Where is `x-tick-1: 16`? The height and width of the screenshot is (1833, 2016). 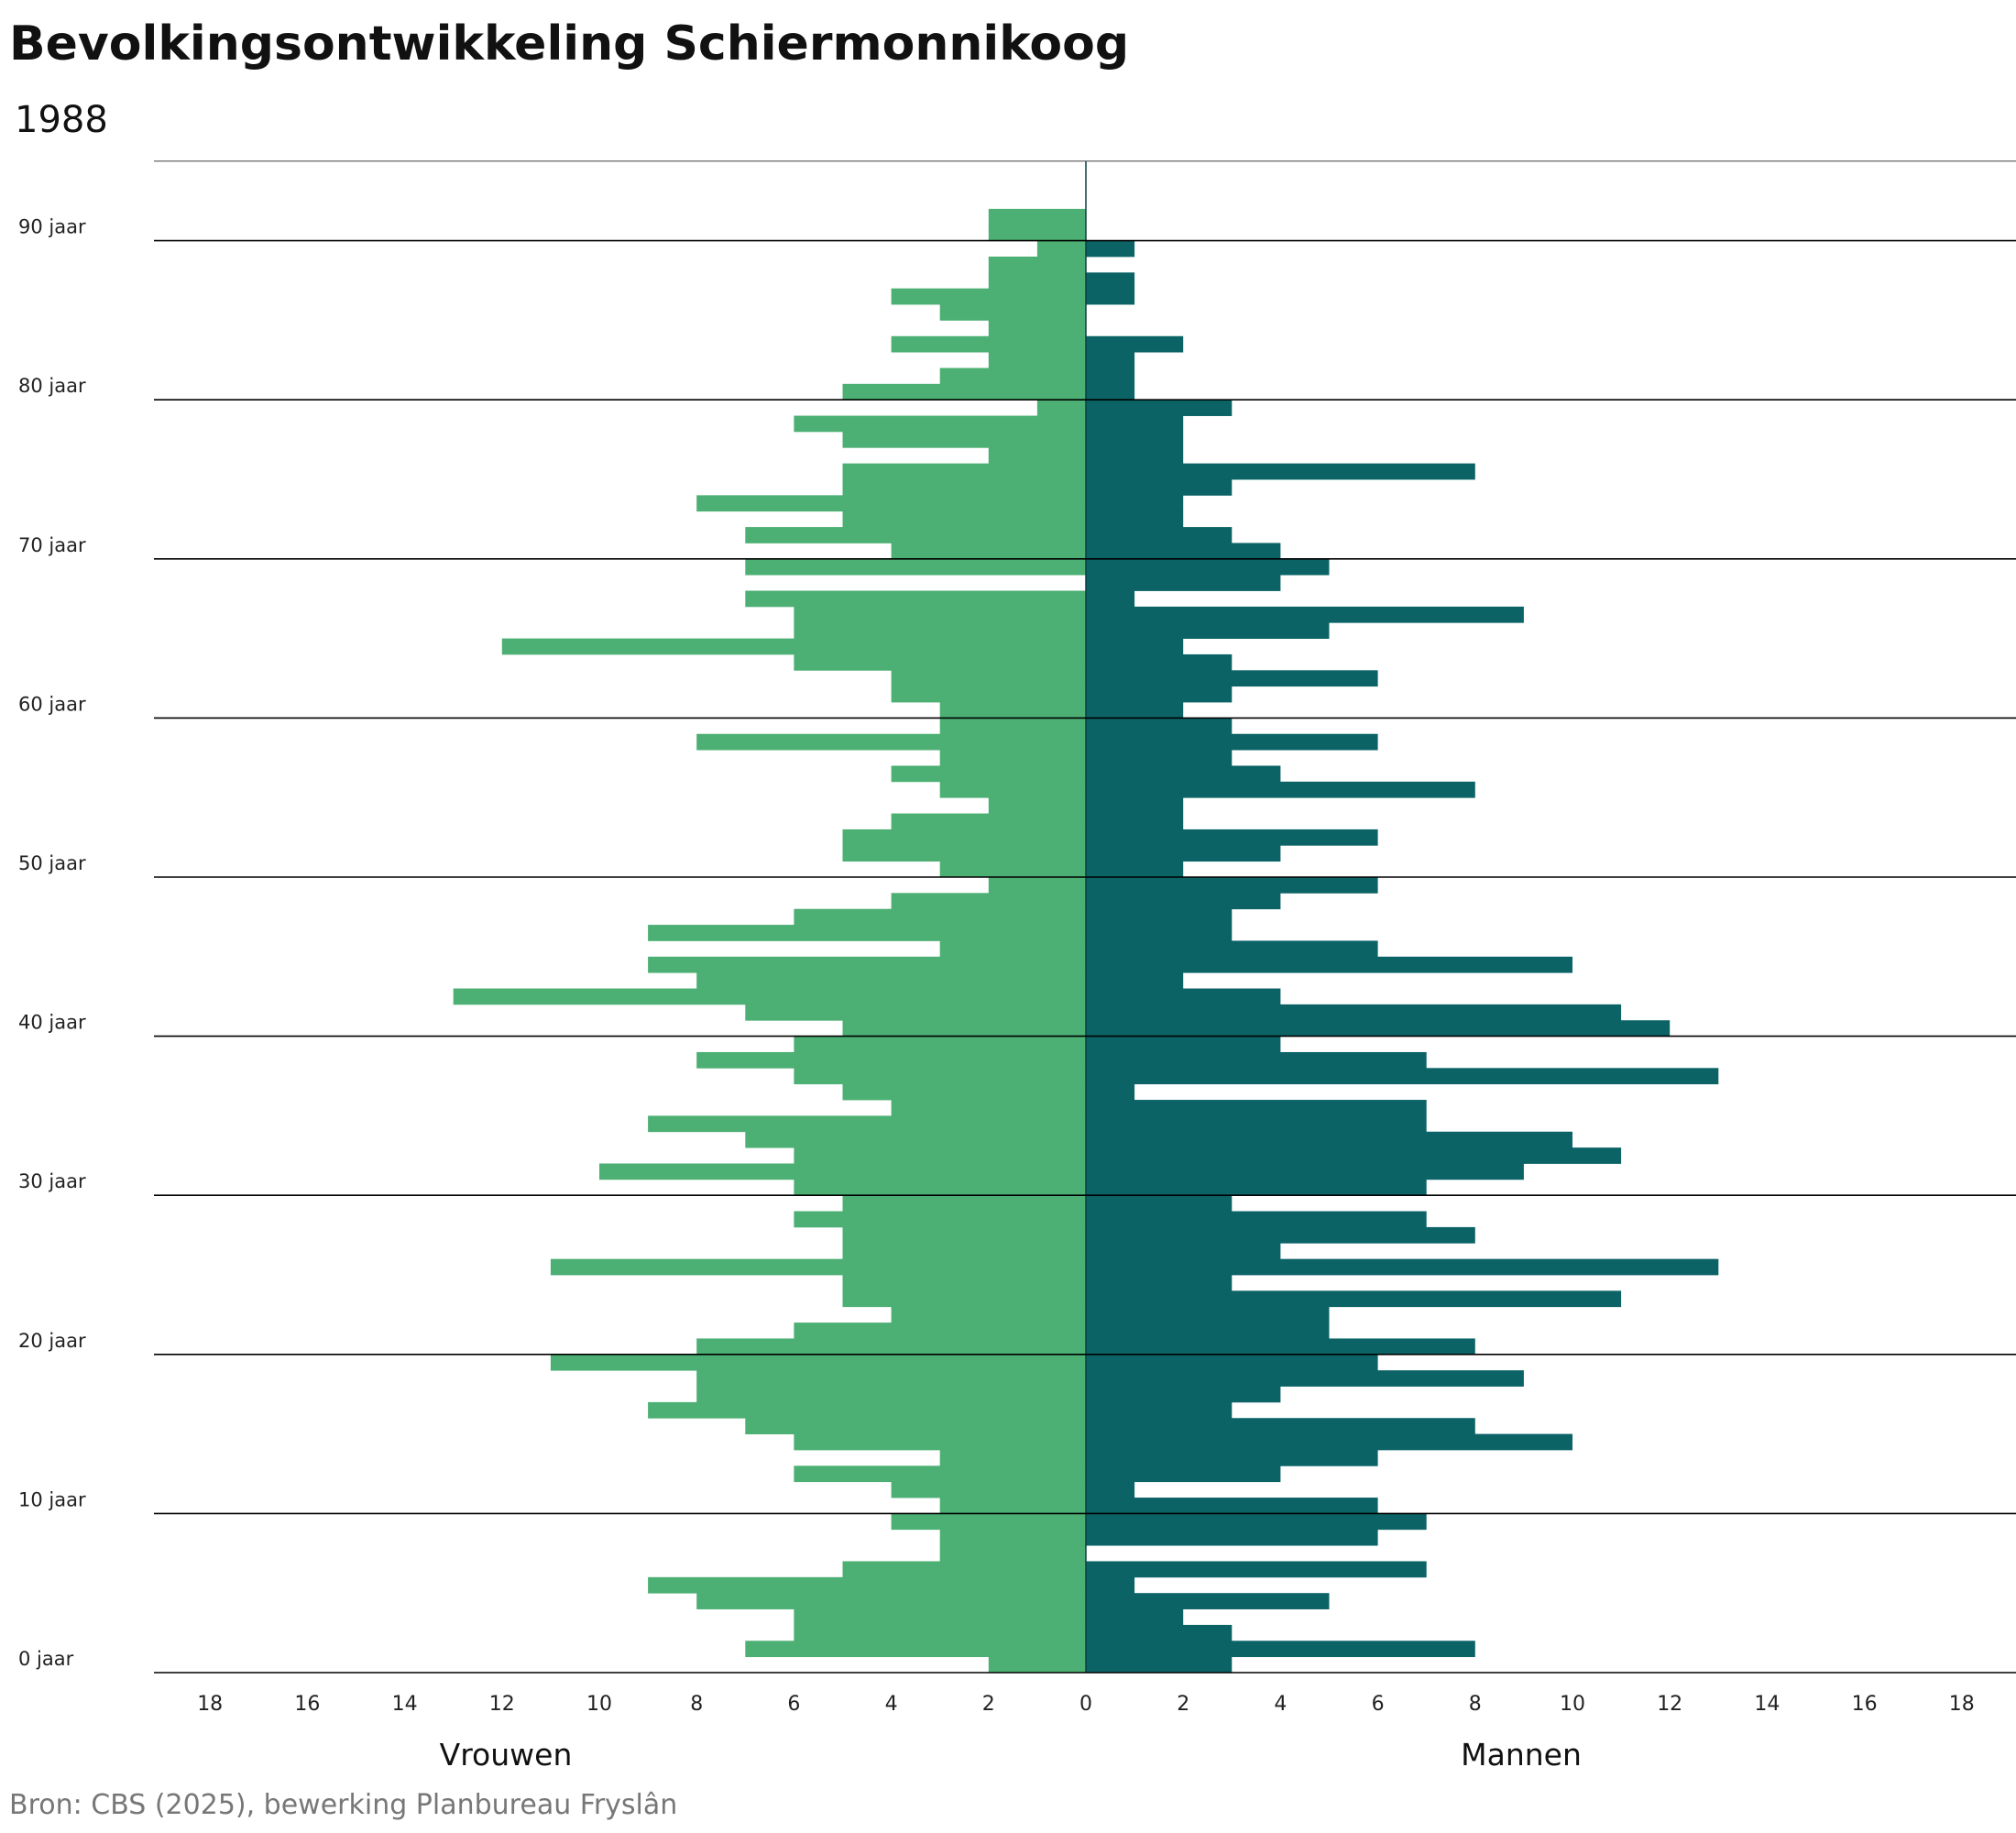
x-tick-1: 16 is located at coordinates (307, 1704).